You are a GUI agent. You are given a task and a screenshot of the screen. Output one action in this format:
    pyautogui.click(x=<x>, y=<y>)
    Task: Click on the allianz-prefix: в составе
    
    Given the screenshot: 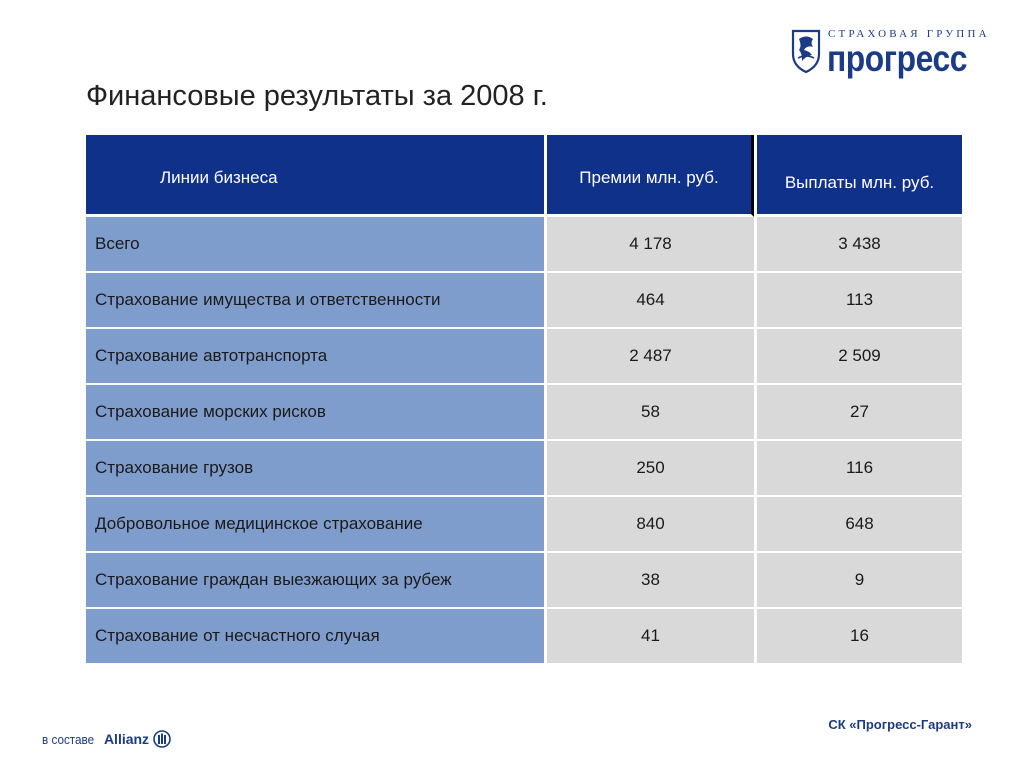 What is the action you would take?
    pyautogui.click(x=68, y=739)
    